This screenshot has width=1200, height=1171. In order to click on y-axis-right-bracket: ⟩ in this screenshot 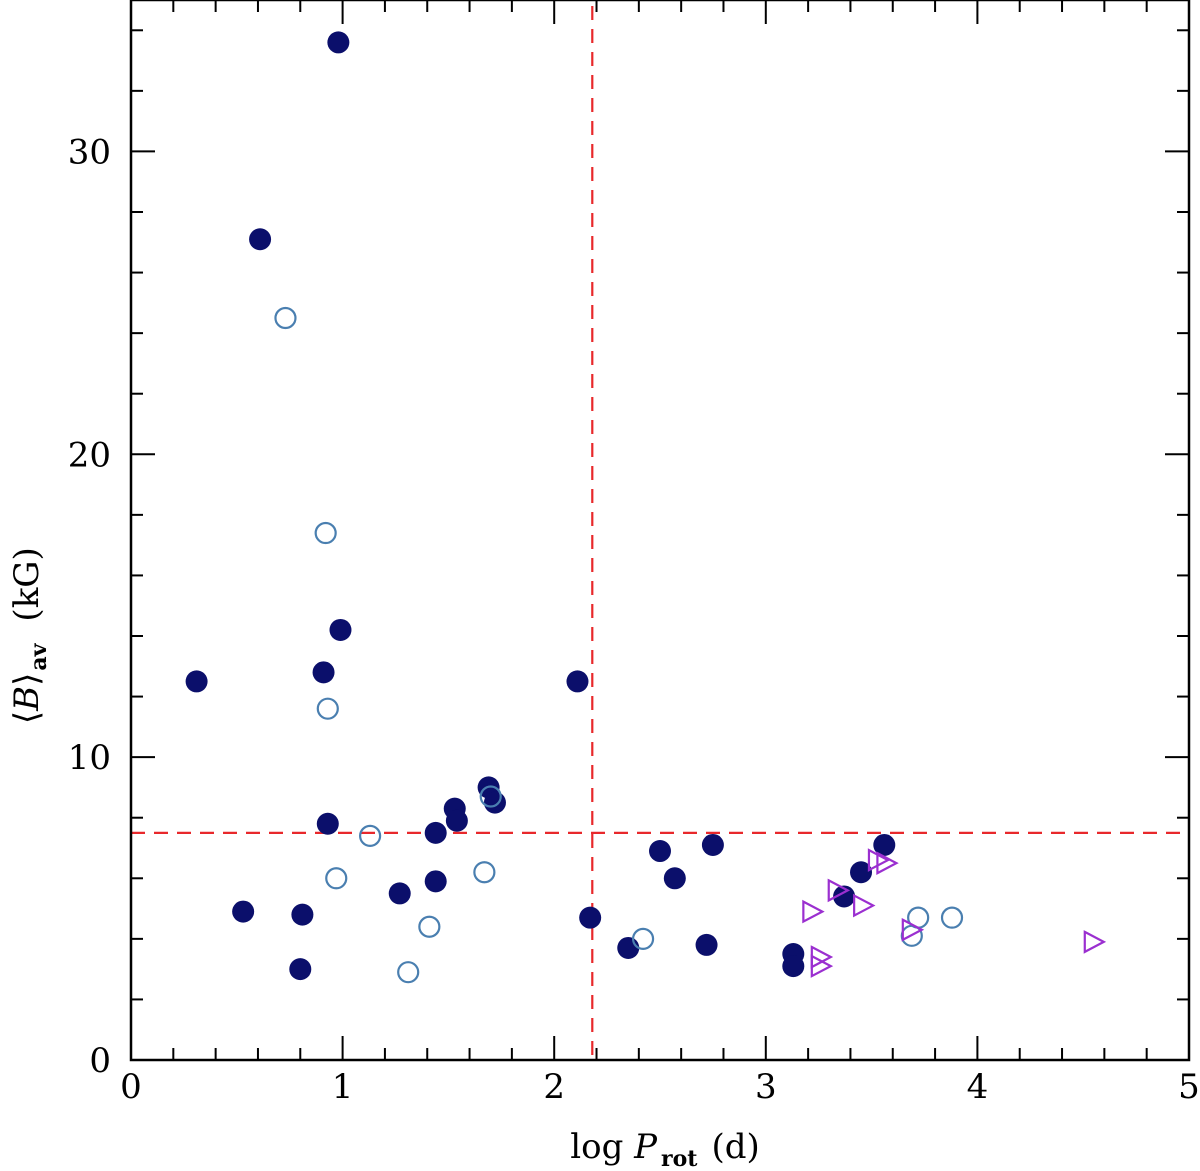, I will do `click(27, 679)`.